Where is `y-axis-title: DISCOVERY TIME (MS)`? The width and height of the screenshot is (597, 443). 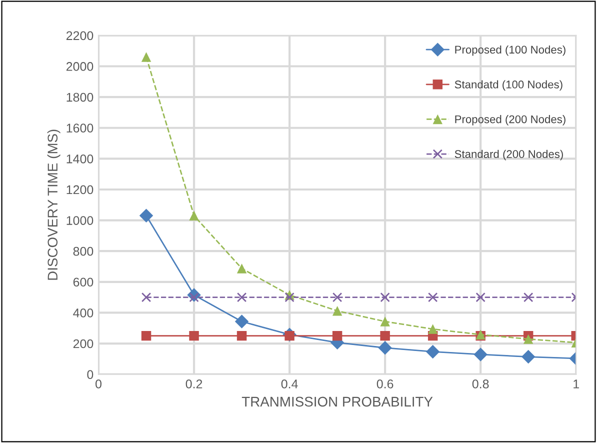
y-axis-title: DISCOVERY TIME (MS) is located at coordinates (53, 205).